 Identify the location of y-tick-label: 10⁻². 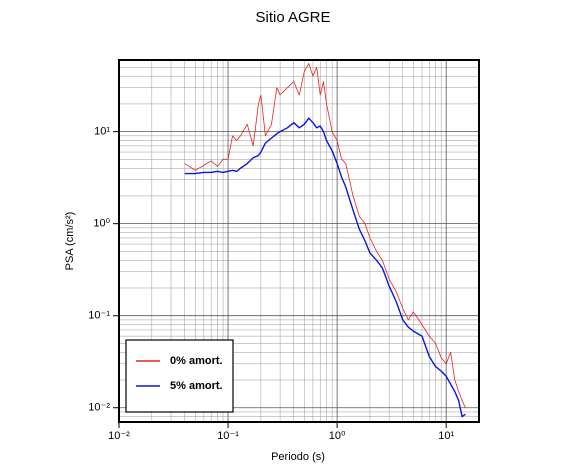
(99, 408).